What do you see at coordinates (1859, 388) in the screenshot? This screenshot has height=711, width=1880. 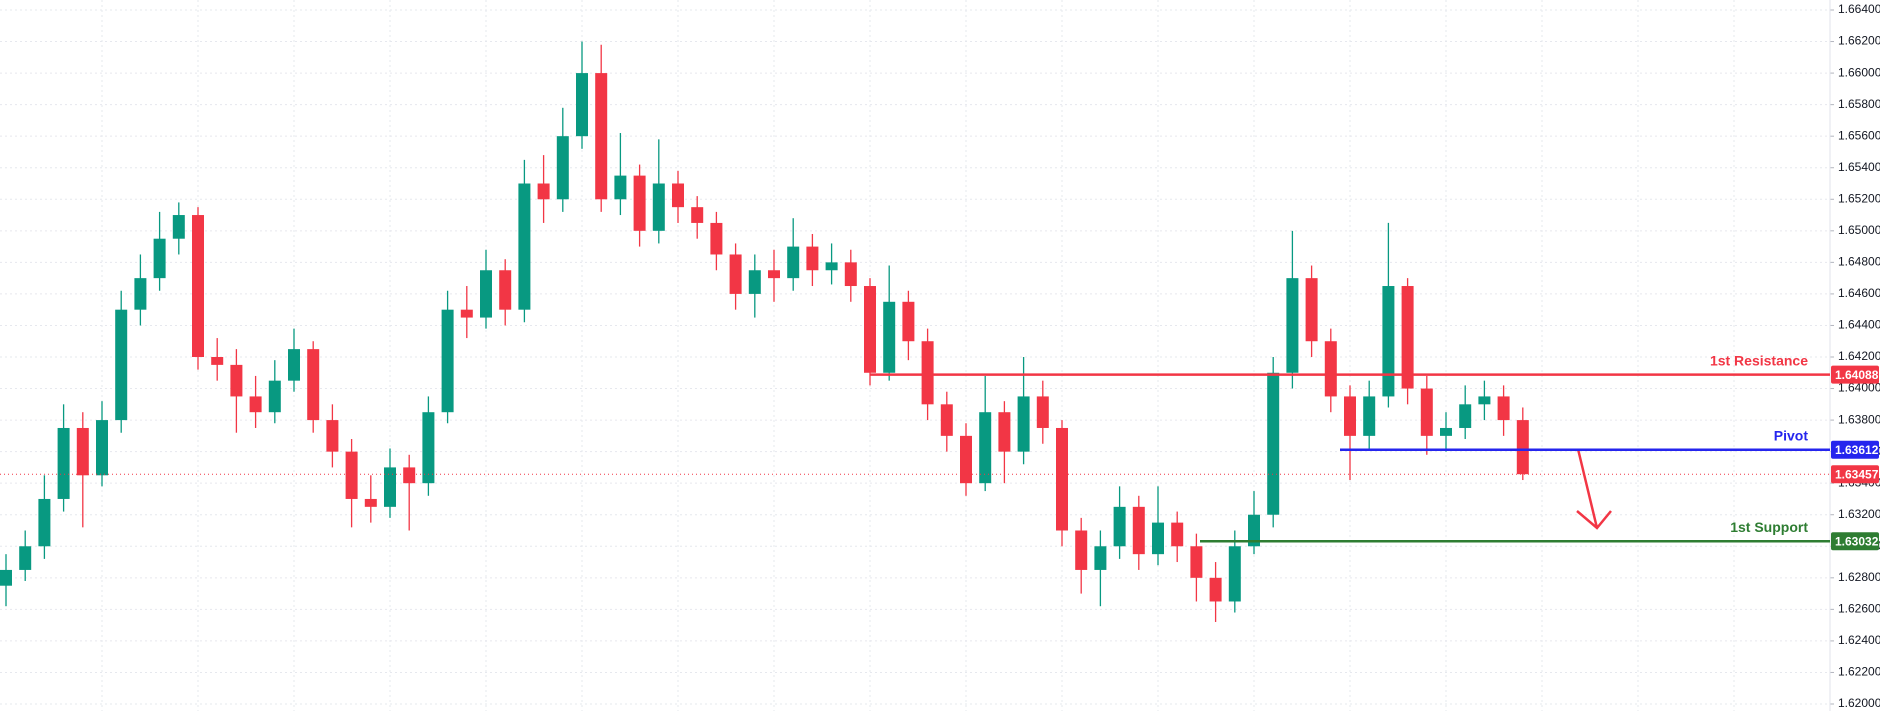 I see `y-tick-label: 1.64000` at bounding box center [1859, 388].